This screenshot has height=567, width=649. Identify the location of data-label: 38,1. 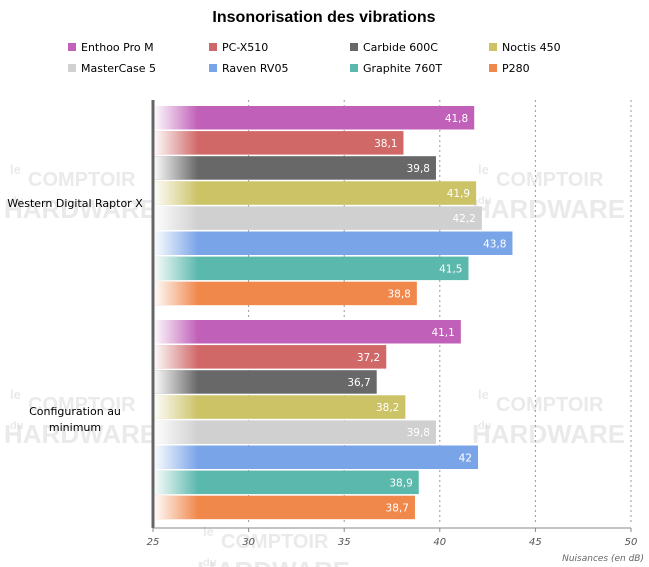
(385, 144).